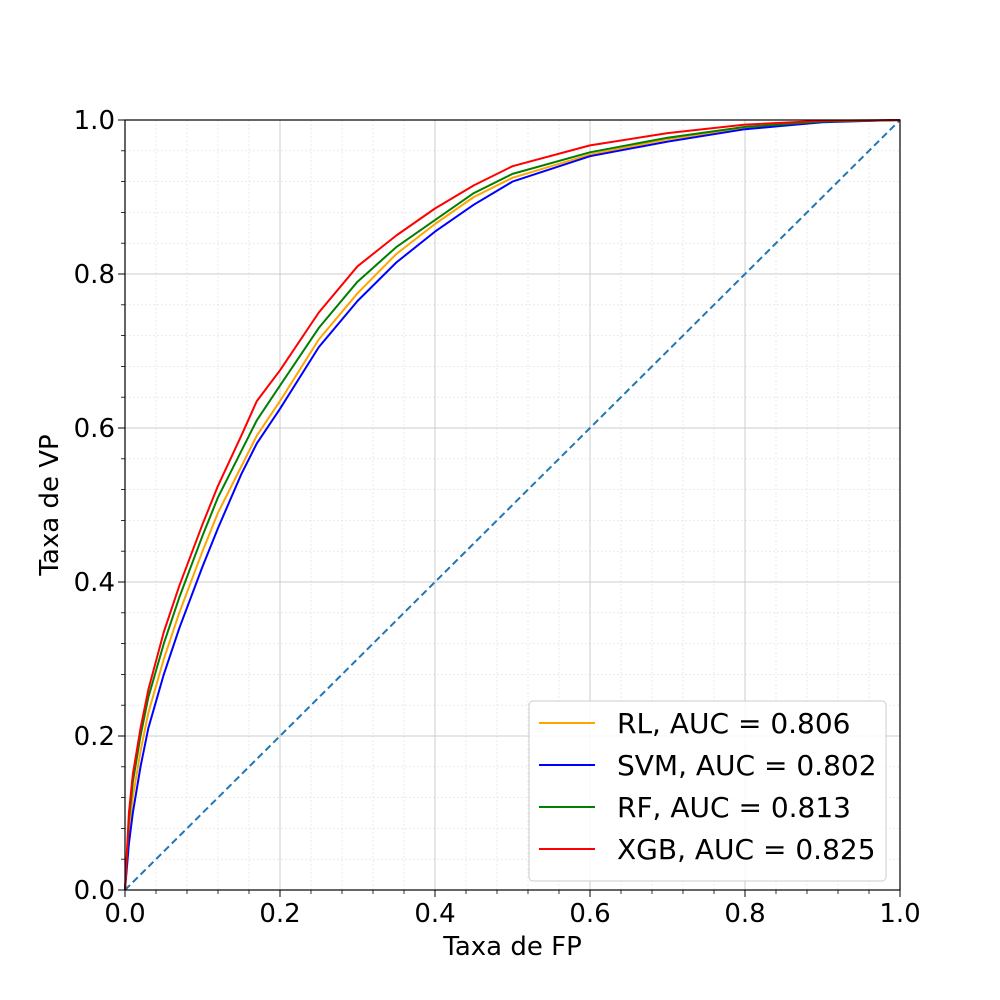 This screenshot has width=1000, height=1000. I want to click on y-tick-label: 0.4, so click(94, 583).